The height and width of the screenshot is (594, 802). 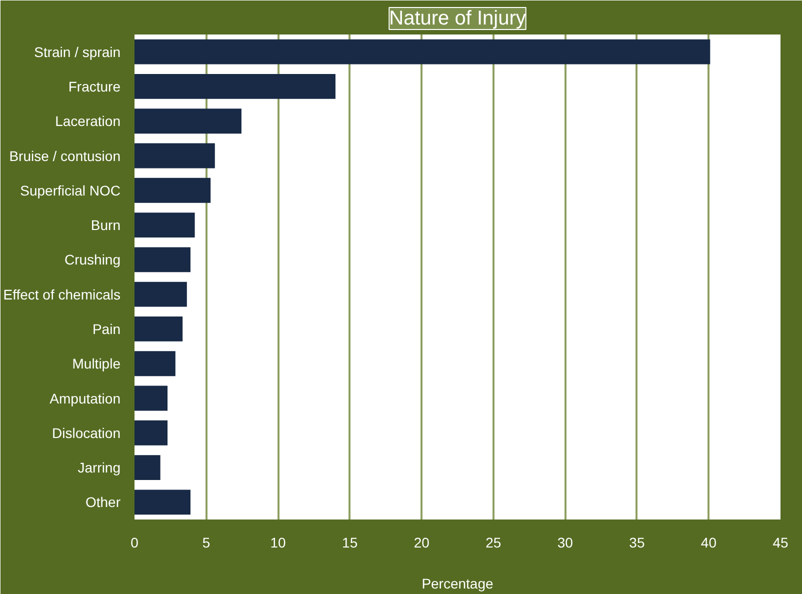 I want to click on y-tick-label: Burn, so click(x=105, y=225).